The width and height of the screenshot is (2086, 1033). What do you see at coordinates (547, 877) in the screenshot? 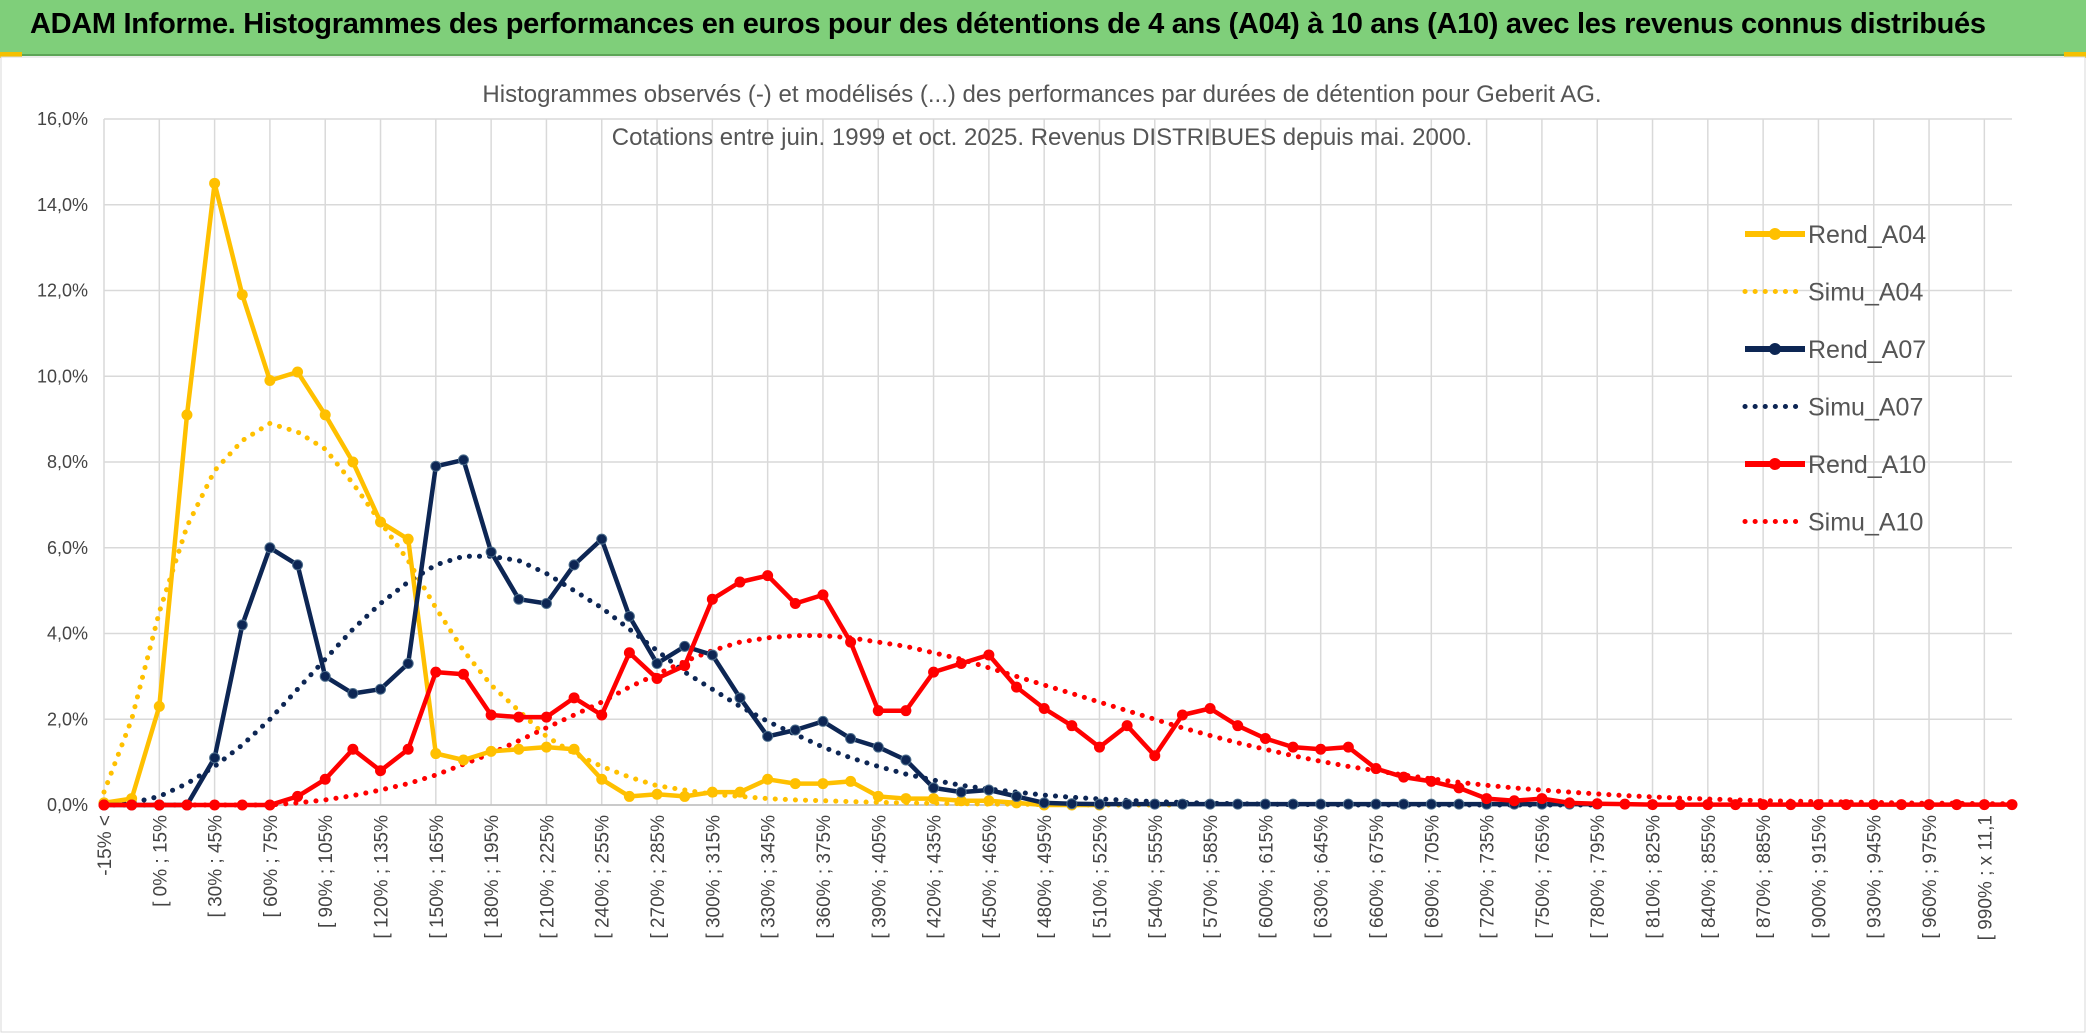
I see `x-tick-label: [ 210% ; 225%` at bounding box center [547, 877].